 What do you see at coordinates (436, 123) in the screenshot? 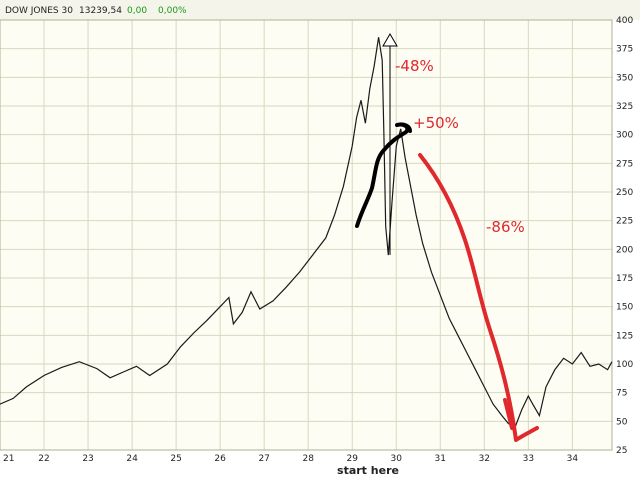
I see `annotation-plus-50: +50%` at bounding box center [436, 123].